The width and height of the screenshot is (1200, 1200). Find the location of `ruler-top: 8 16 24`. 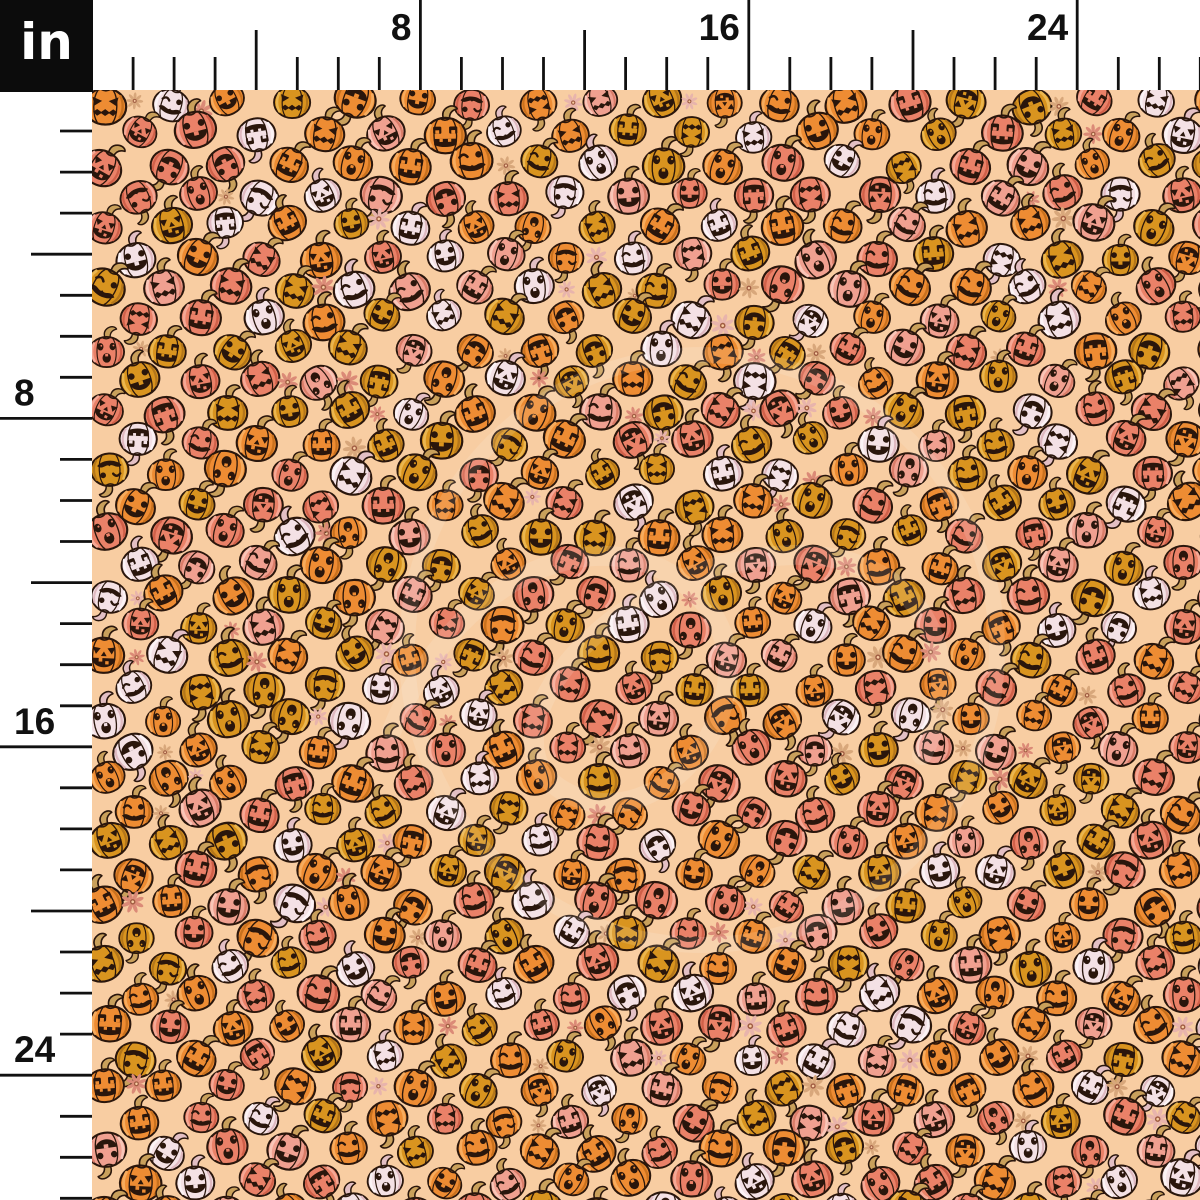

ruler-top: 8 16 24 is located at coordinates (600, 45).